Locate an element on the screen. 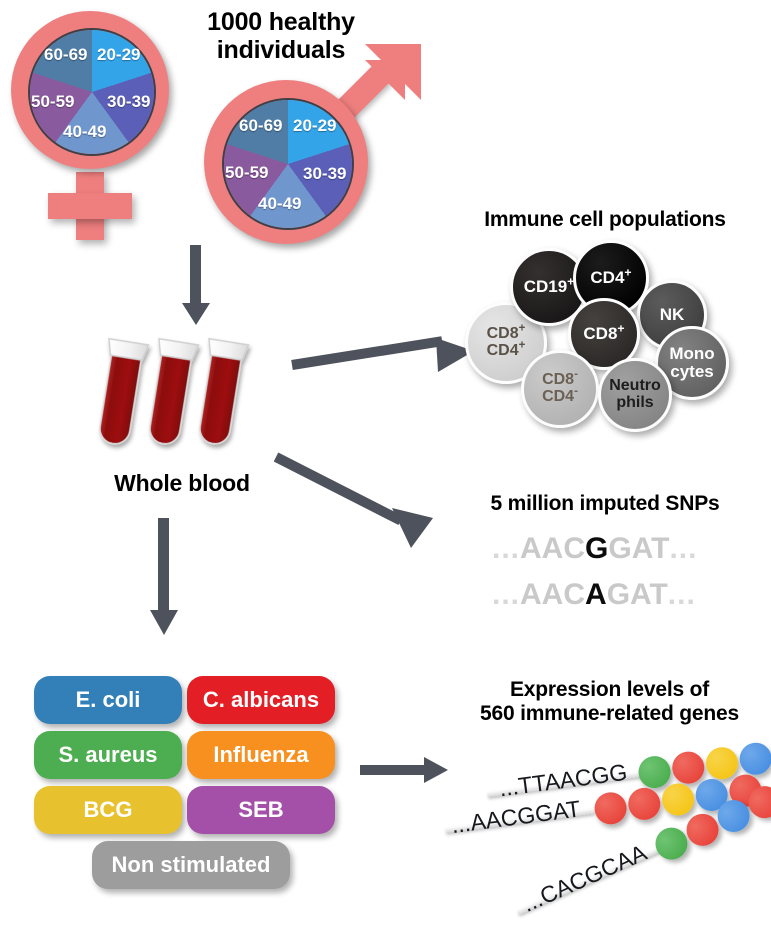  immune-cell-neutrophils: Neutro phils is located at coordinates (635, 395).